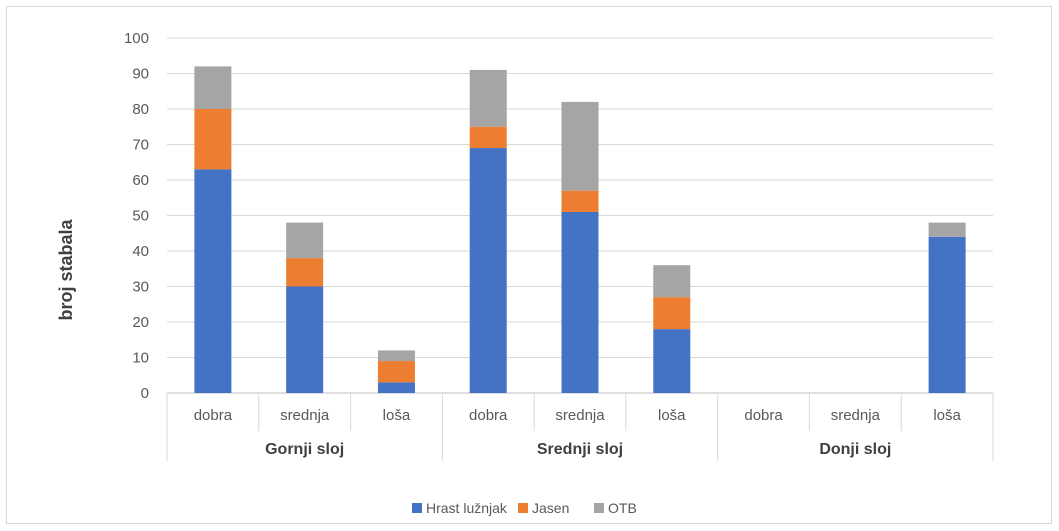 Image resolution: width=1059 pixels, height=531 pixels. What do you see at coordinates (145, 393) in the screenshot?
I see `y-tick-label: 0` at bounding box center [145, 393].